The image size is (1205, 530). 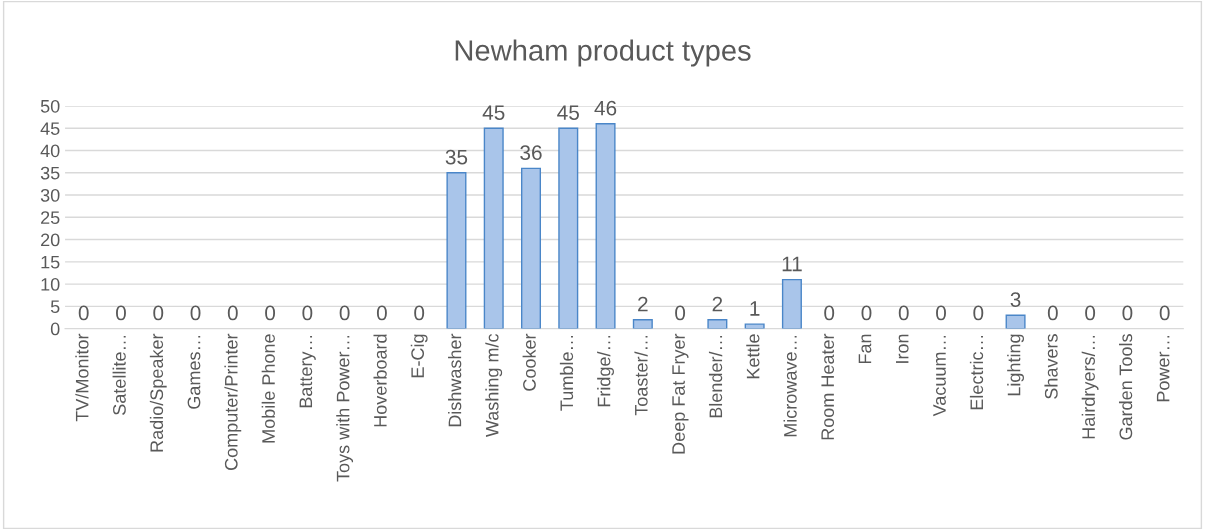 I want to click on data-label: 3, so click(x=1015, y=299).